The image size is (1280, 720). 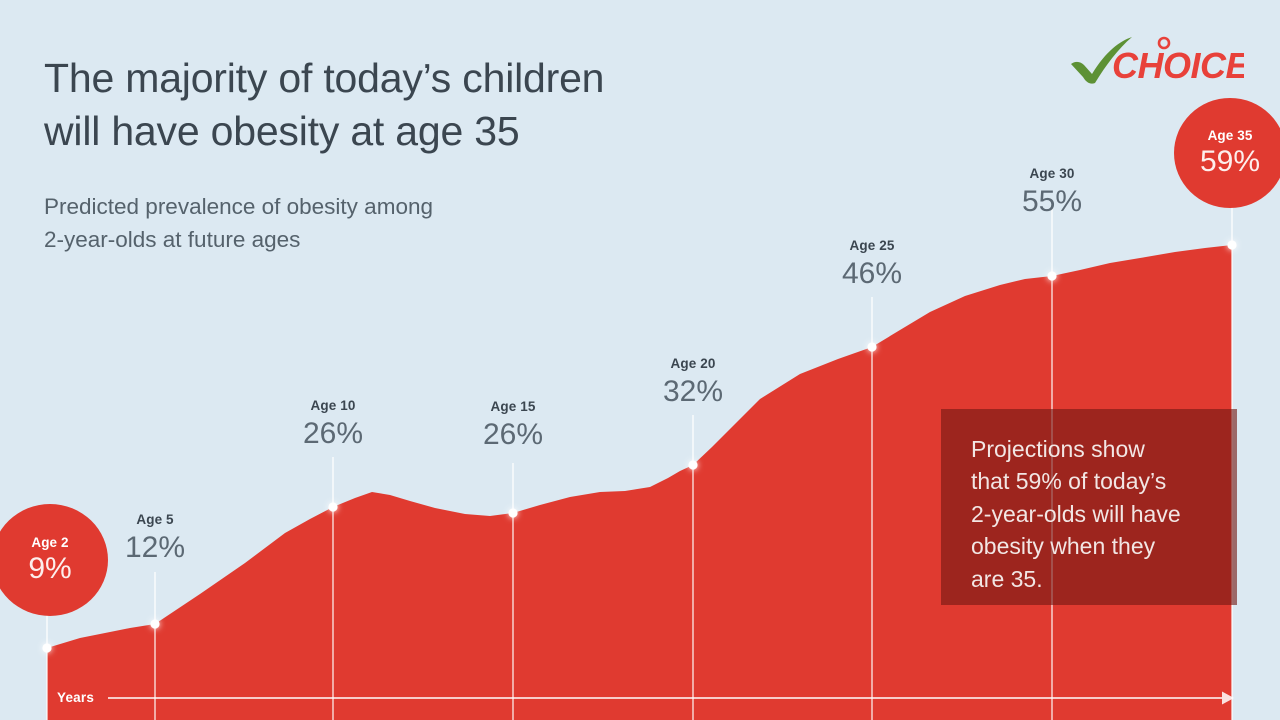 I want to click on marker-value-age25: 46%, so click(x=872, y=273).